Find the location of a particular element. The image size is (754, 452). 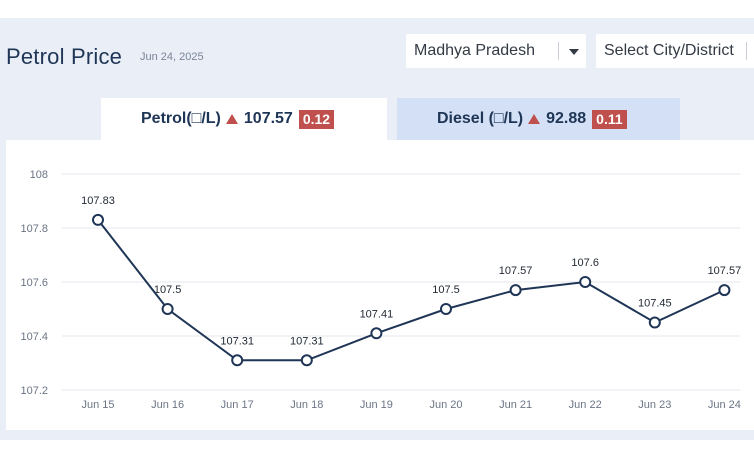

x-tick-label: Jun 19 is located at coordinates (376, 405).